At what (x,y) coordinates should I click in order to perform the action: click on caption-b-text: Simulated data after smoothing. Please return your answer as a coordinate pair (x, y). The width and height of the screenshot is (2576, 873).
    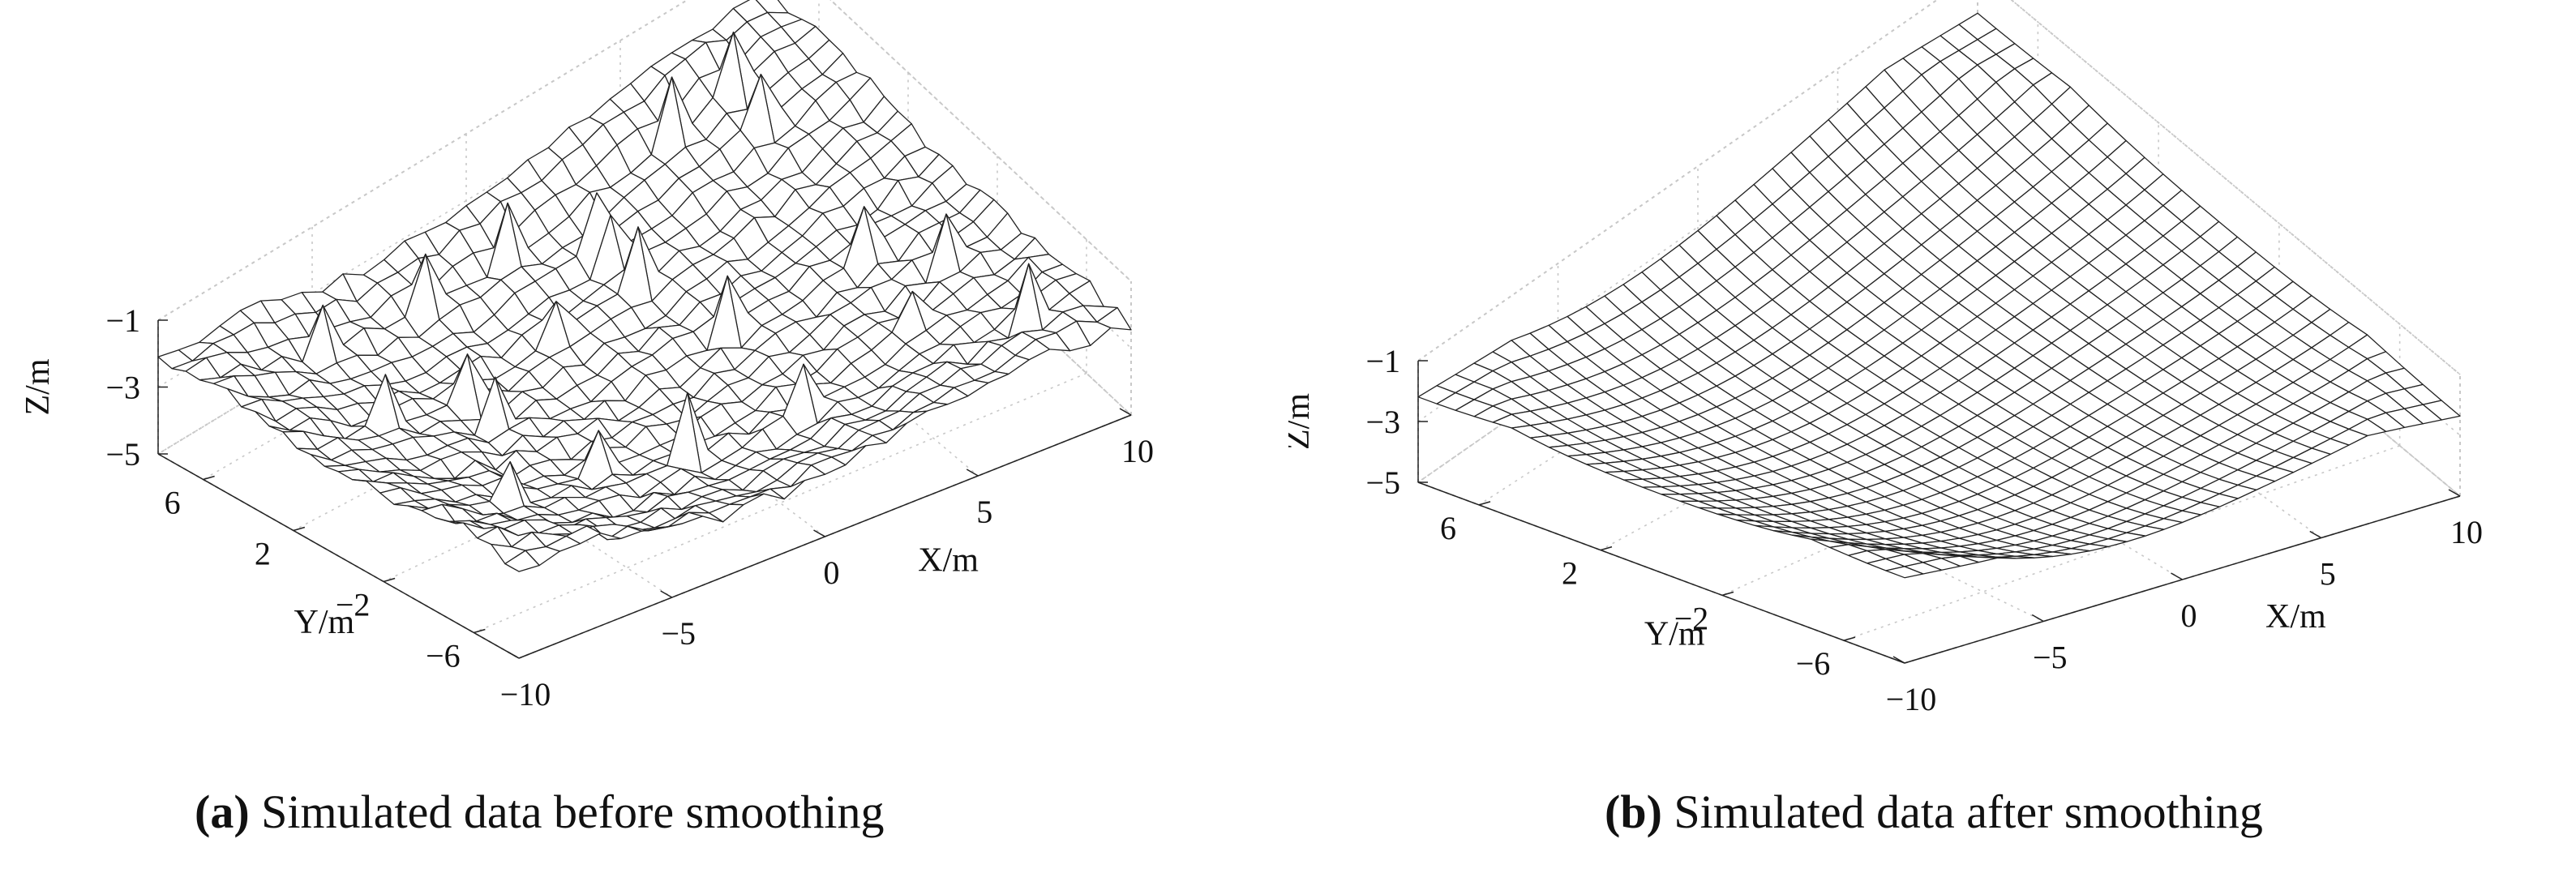
    Looking at the image, I should click on (1968, 811).